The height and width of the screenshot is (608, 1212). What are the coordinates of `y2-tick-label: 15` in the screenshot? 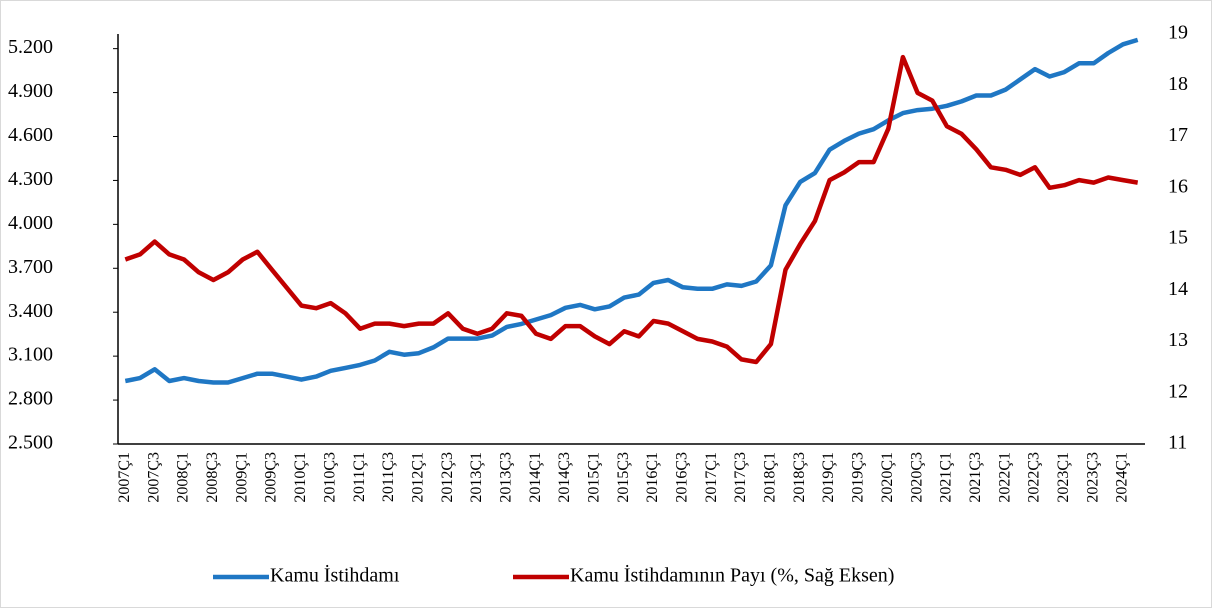 It's located at (1178, 238).